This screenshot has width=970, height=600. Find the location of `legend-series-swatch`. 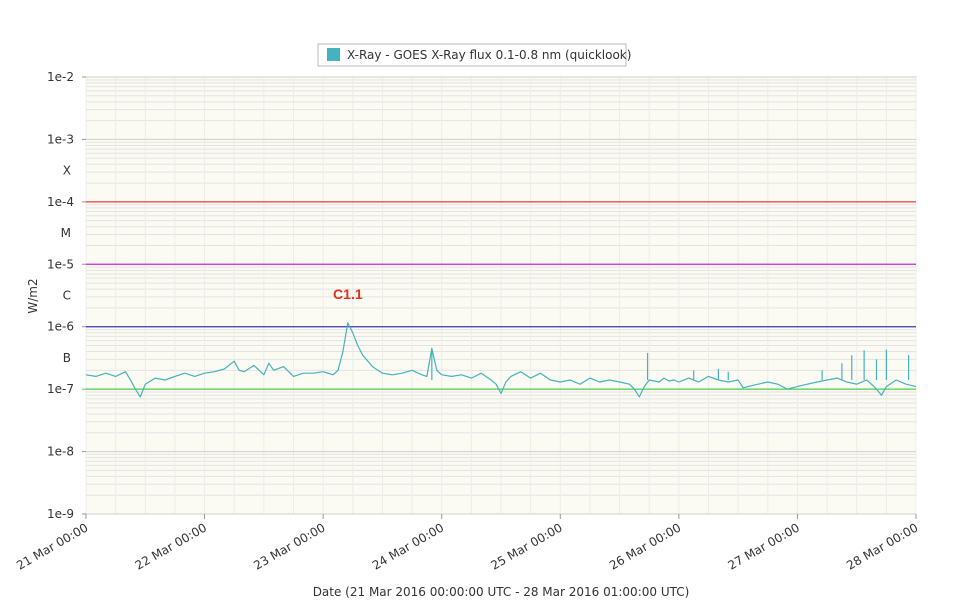

legend-series-swatch is located at coordinates (333, 54).